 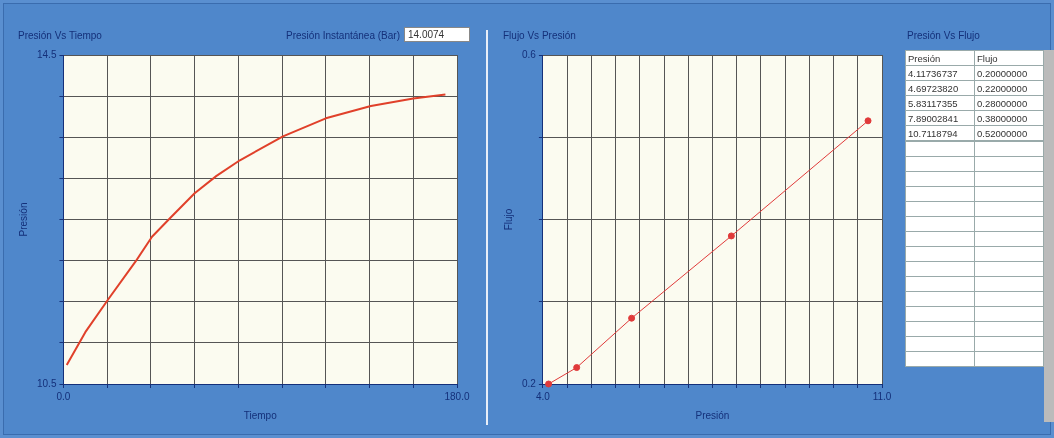 What do you see at coordinates (940, 133) in the screenshot?
I see `text: 10.7118794` at bounding box center [940, 133].